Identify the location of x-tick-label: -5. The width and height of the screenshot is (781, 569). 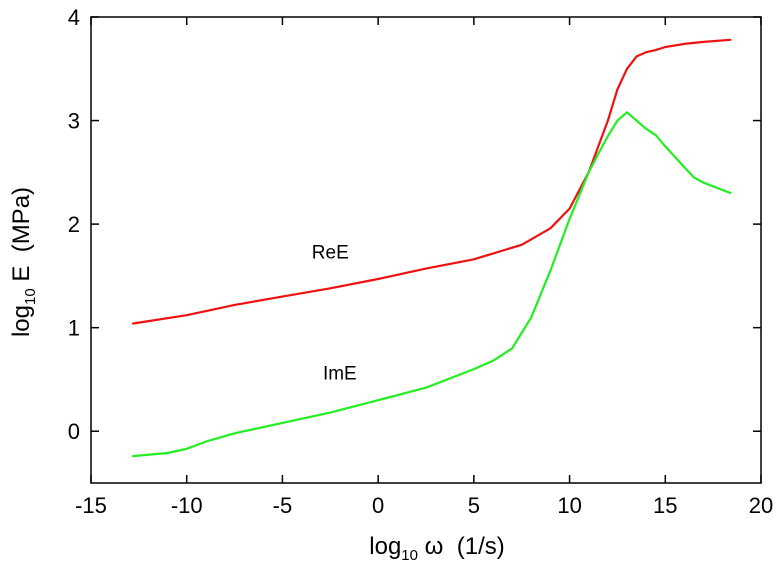
(283, 505).